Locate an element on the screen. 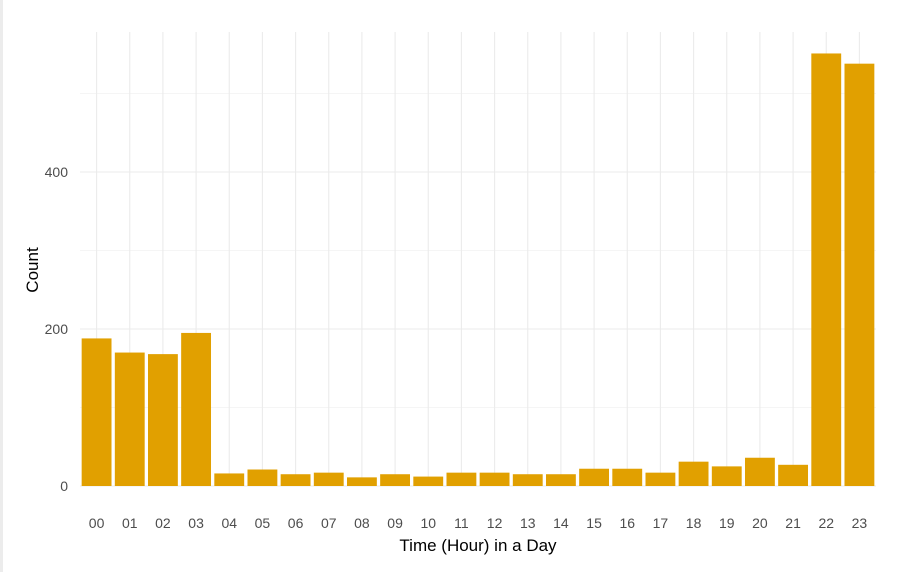 The width and height of the screenshot is (912, 572). x-tick-label: 17 is located at coordinates (661, 523).